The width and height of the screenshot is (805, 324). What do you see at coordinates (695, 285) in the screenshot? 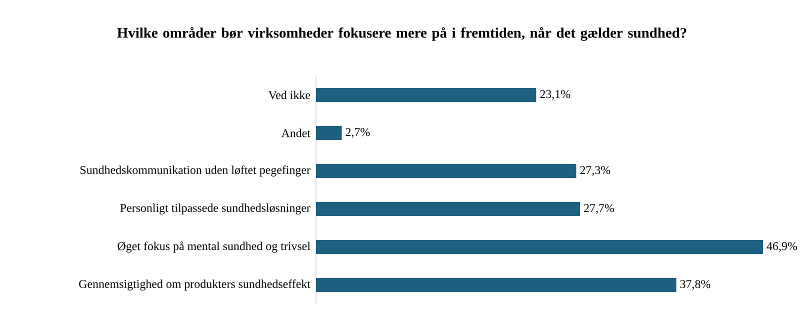
I see `data-label: 37,8%` at bounding box center [695, 285].